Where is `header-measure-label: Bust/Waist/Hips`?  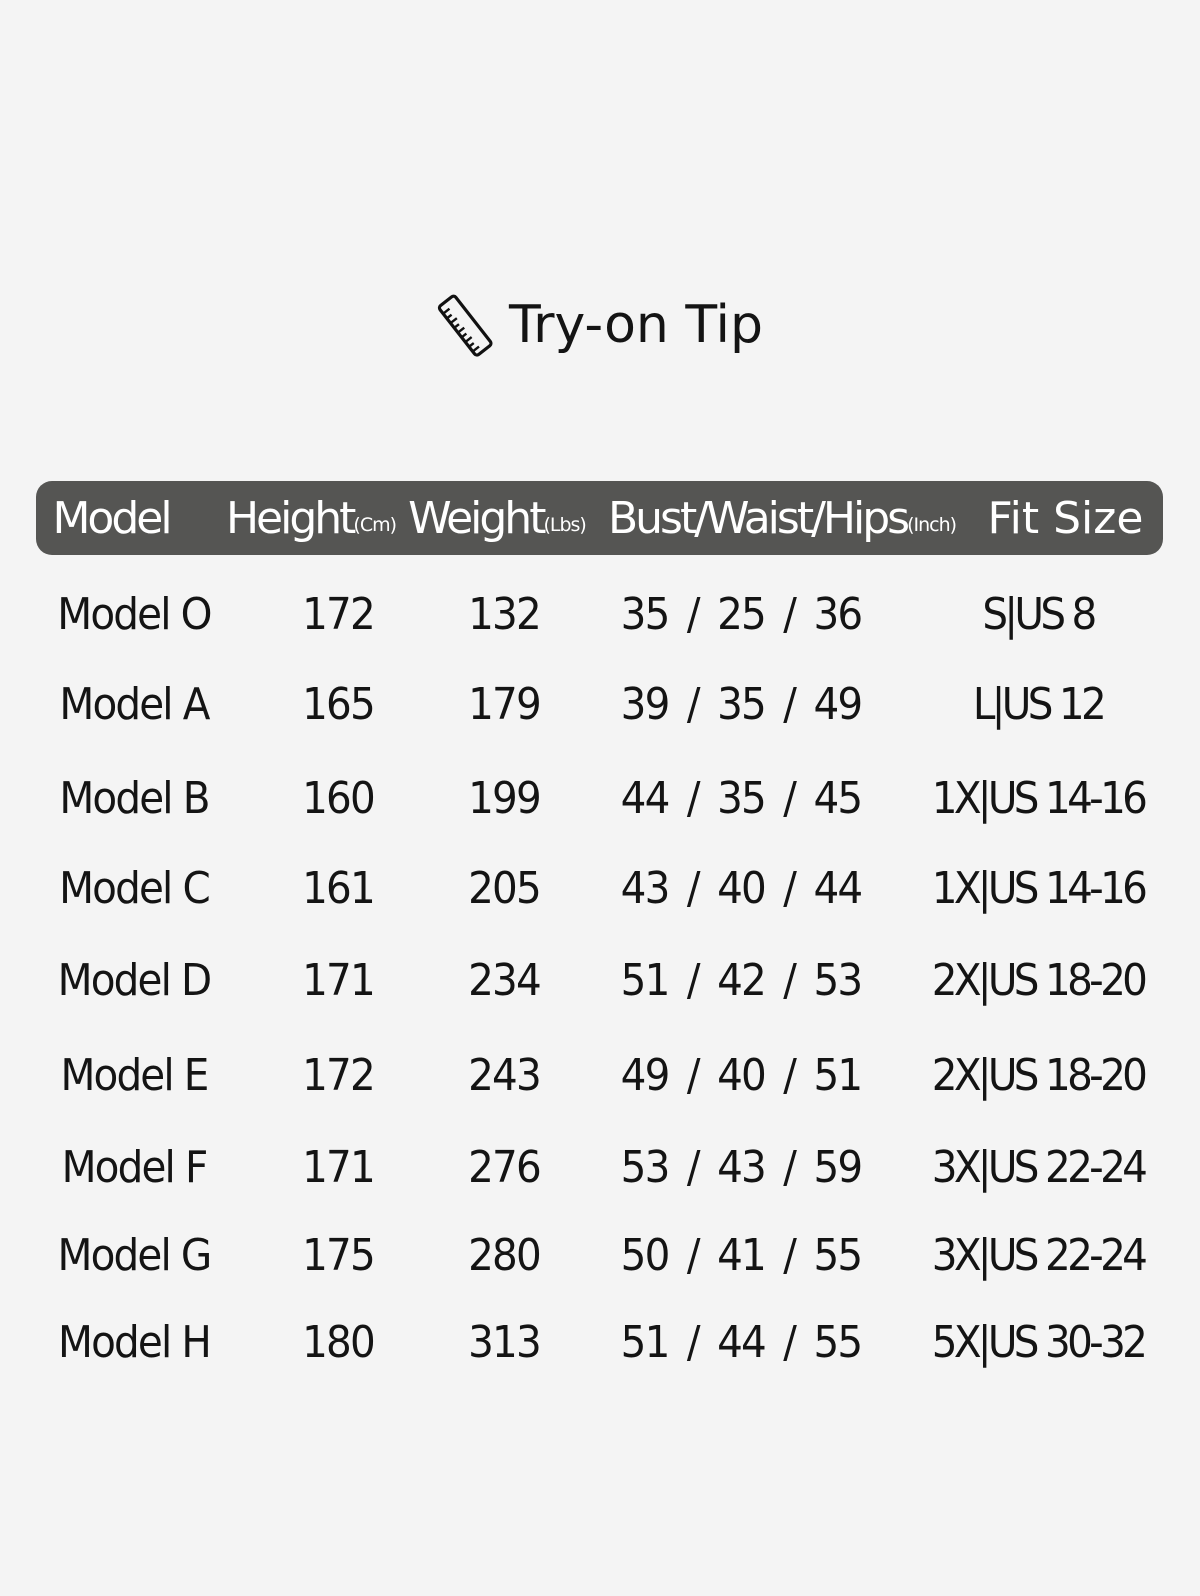
header-measure-label: Bust/Waist/Hips is located at coordinates (758, 518).